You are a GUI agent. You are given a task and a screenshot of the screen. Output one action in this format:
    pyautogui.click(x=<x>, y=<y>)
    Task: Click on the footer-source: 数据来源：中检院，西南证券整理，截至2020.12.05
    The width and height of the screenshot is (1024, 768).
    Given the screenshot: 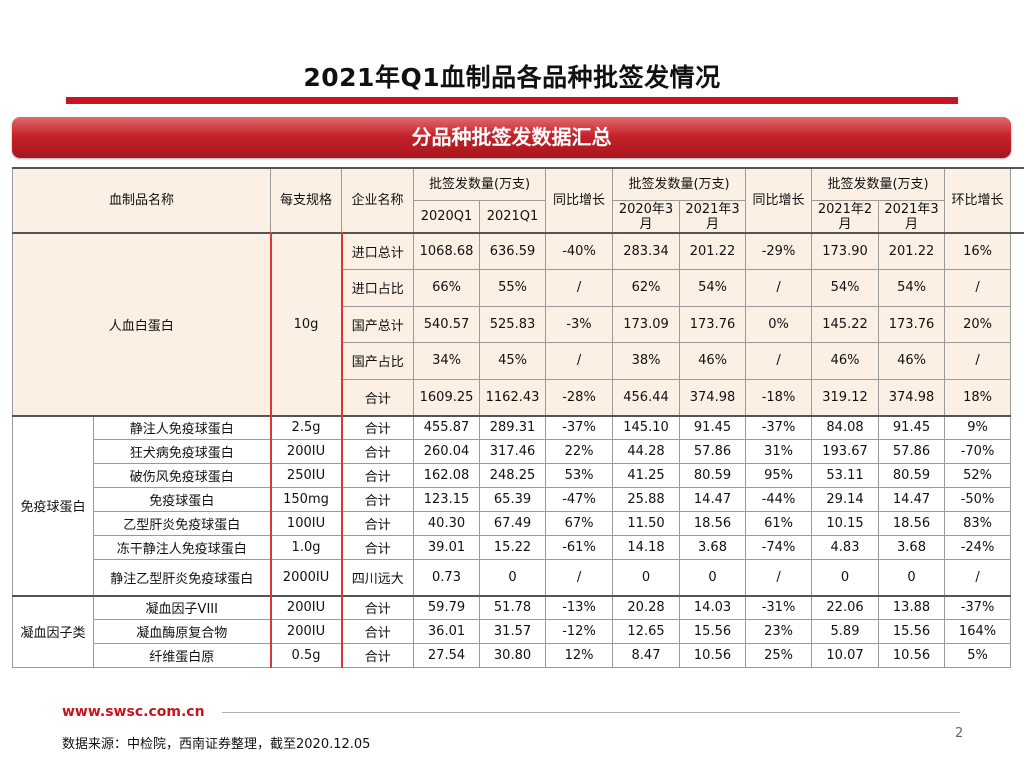 What is the action you would take?
    pyautogui.click(x=216, y=744)
    